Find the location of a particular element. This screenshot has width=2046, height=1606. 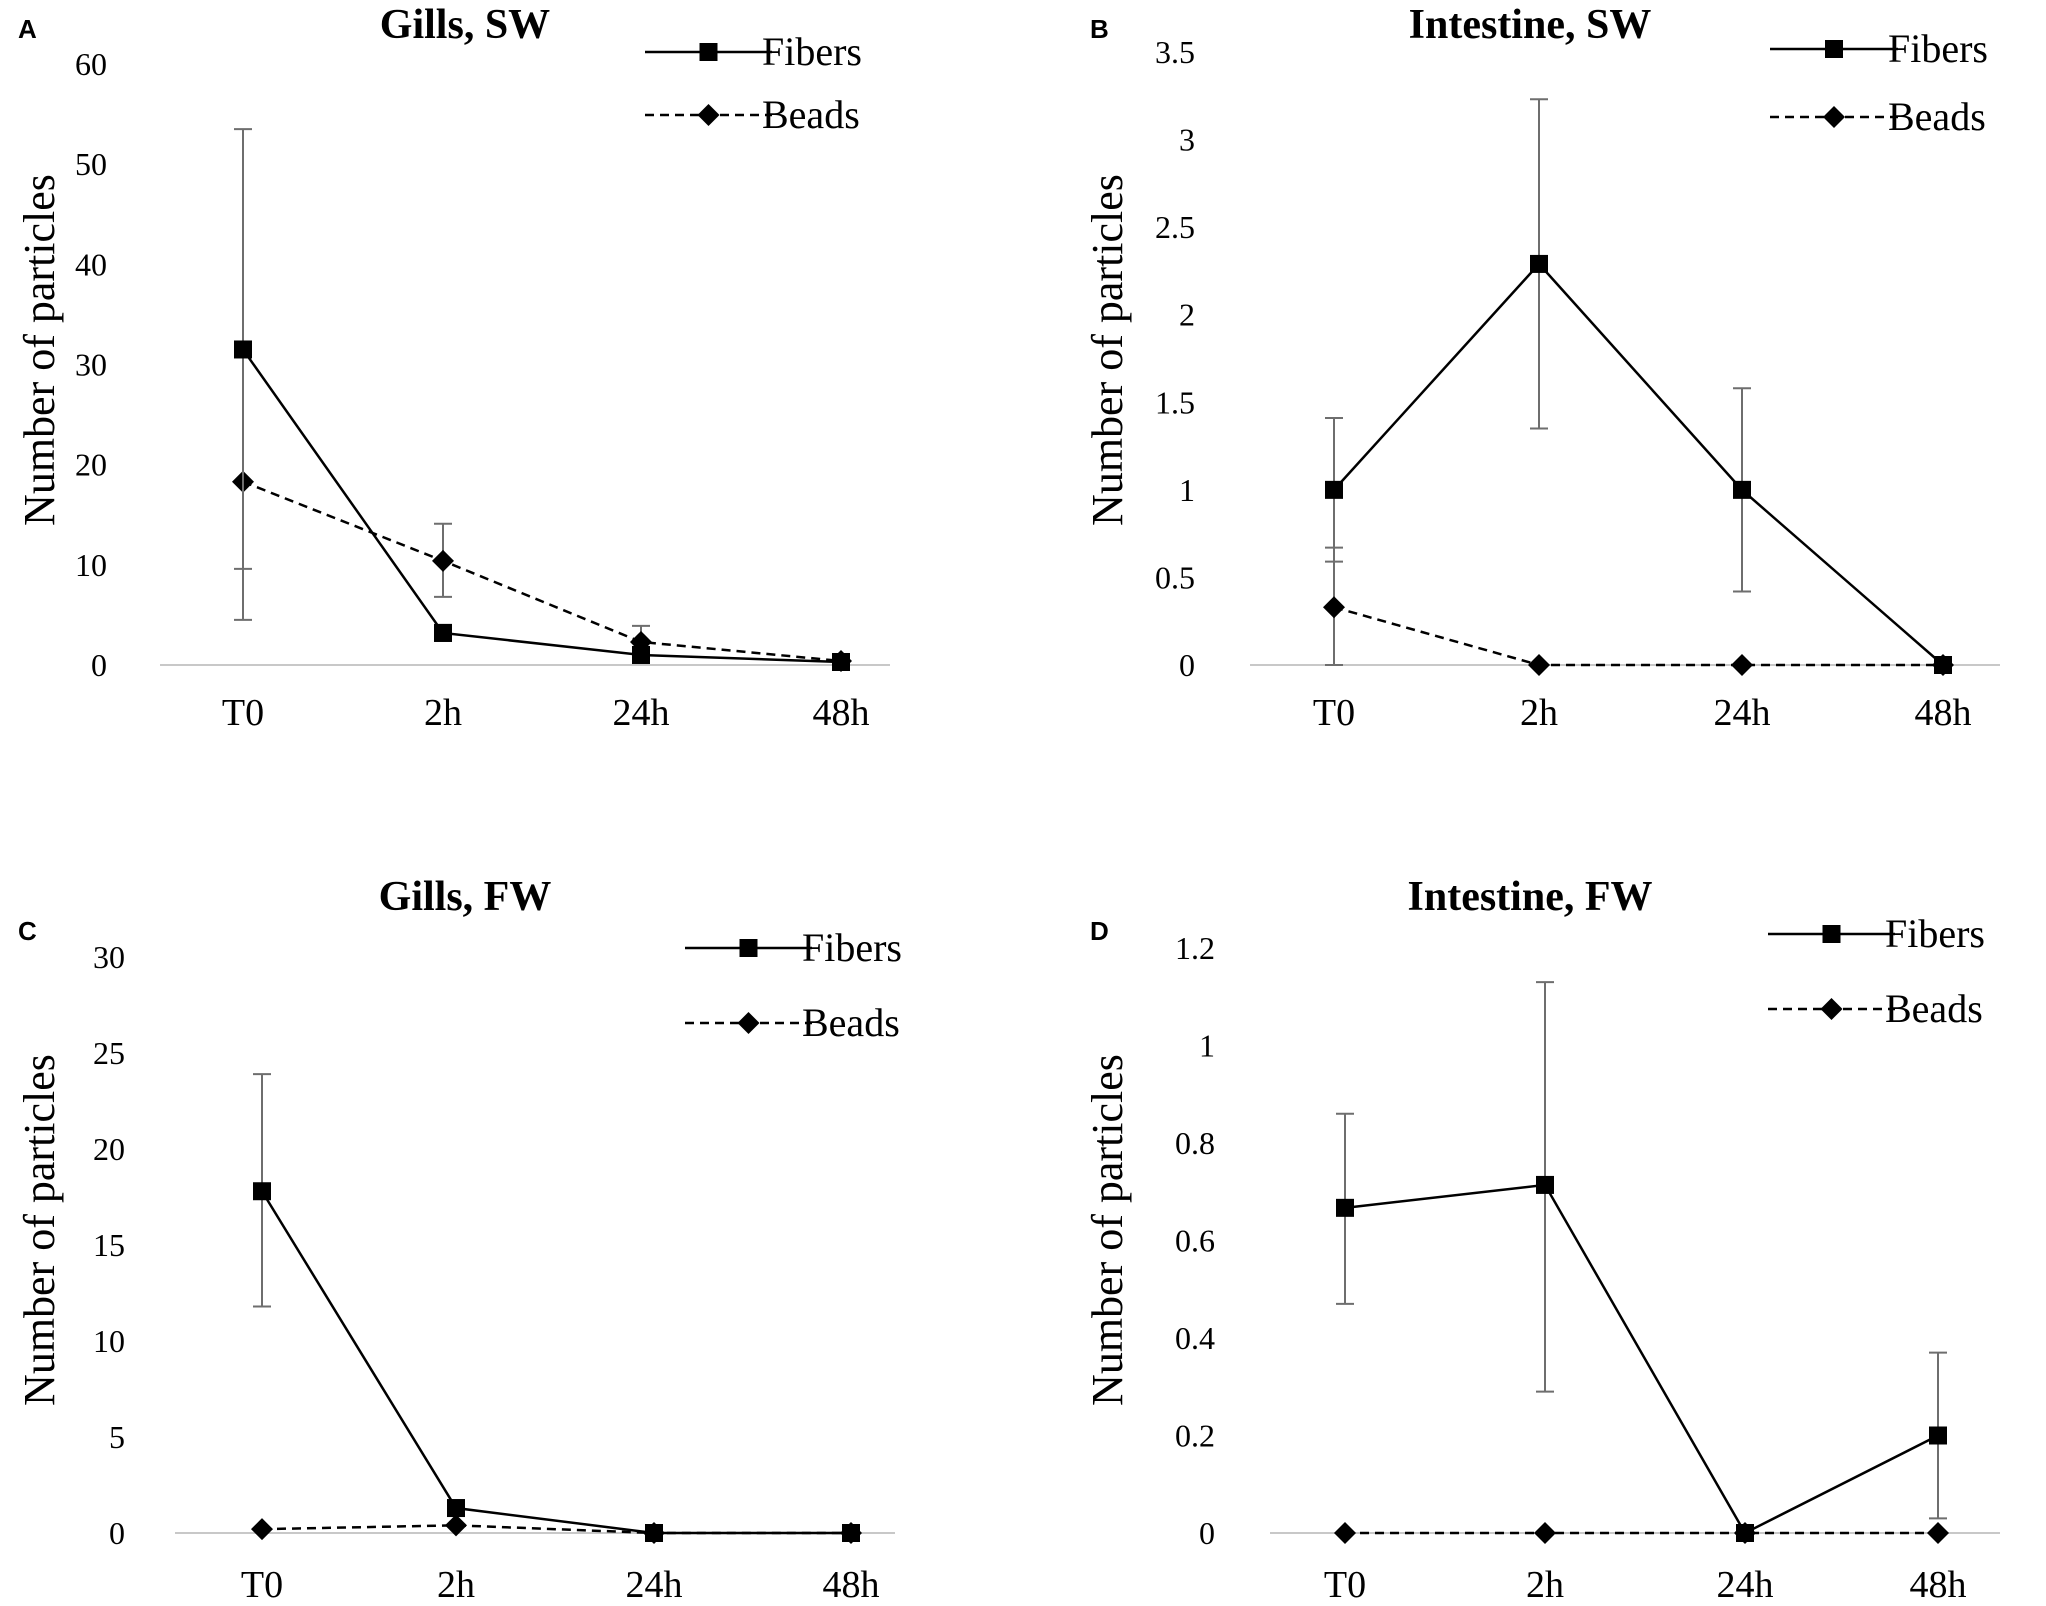

chart-title: Intestine, SW is located at coordinates (1530, 25).